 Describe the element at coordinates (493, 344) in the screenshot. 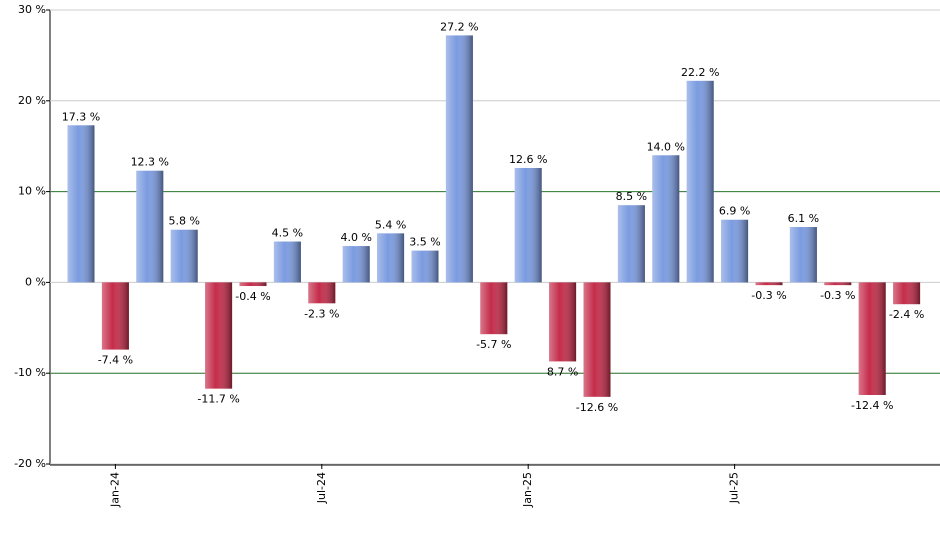

I see `value-label: -5.7 %` at that location.